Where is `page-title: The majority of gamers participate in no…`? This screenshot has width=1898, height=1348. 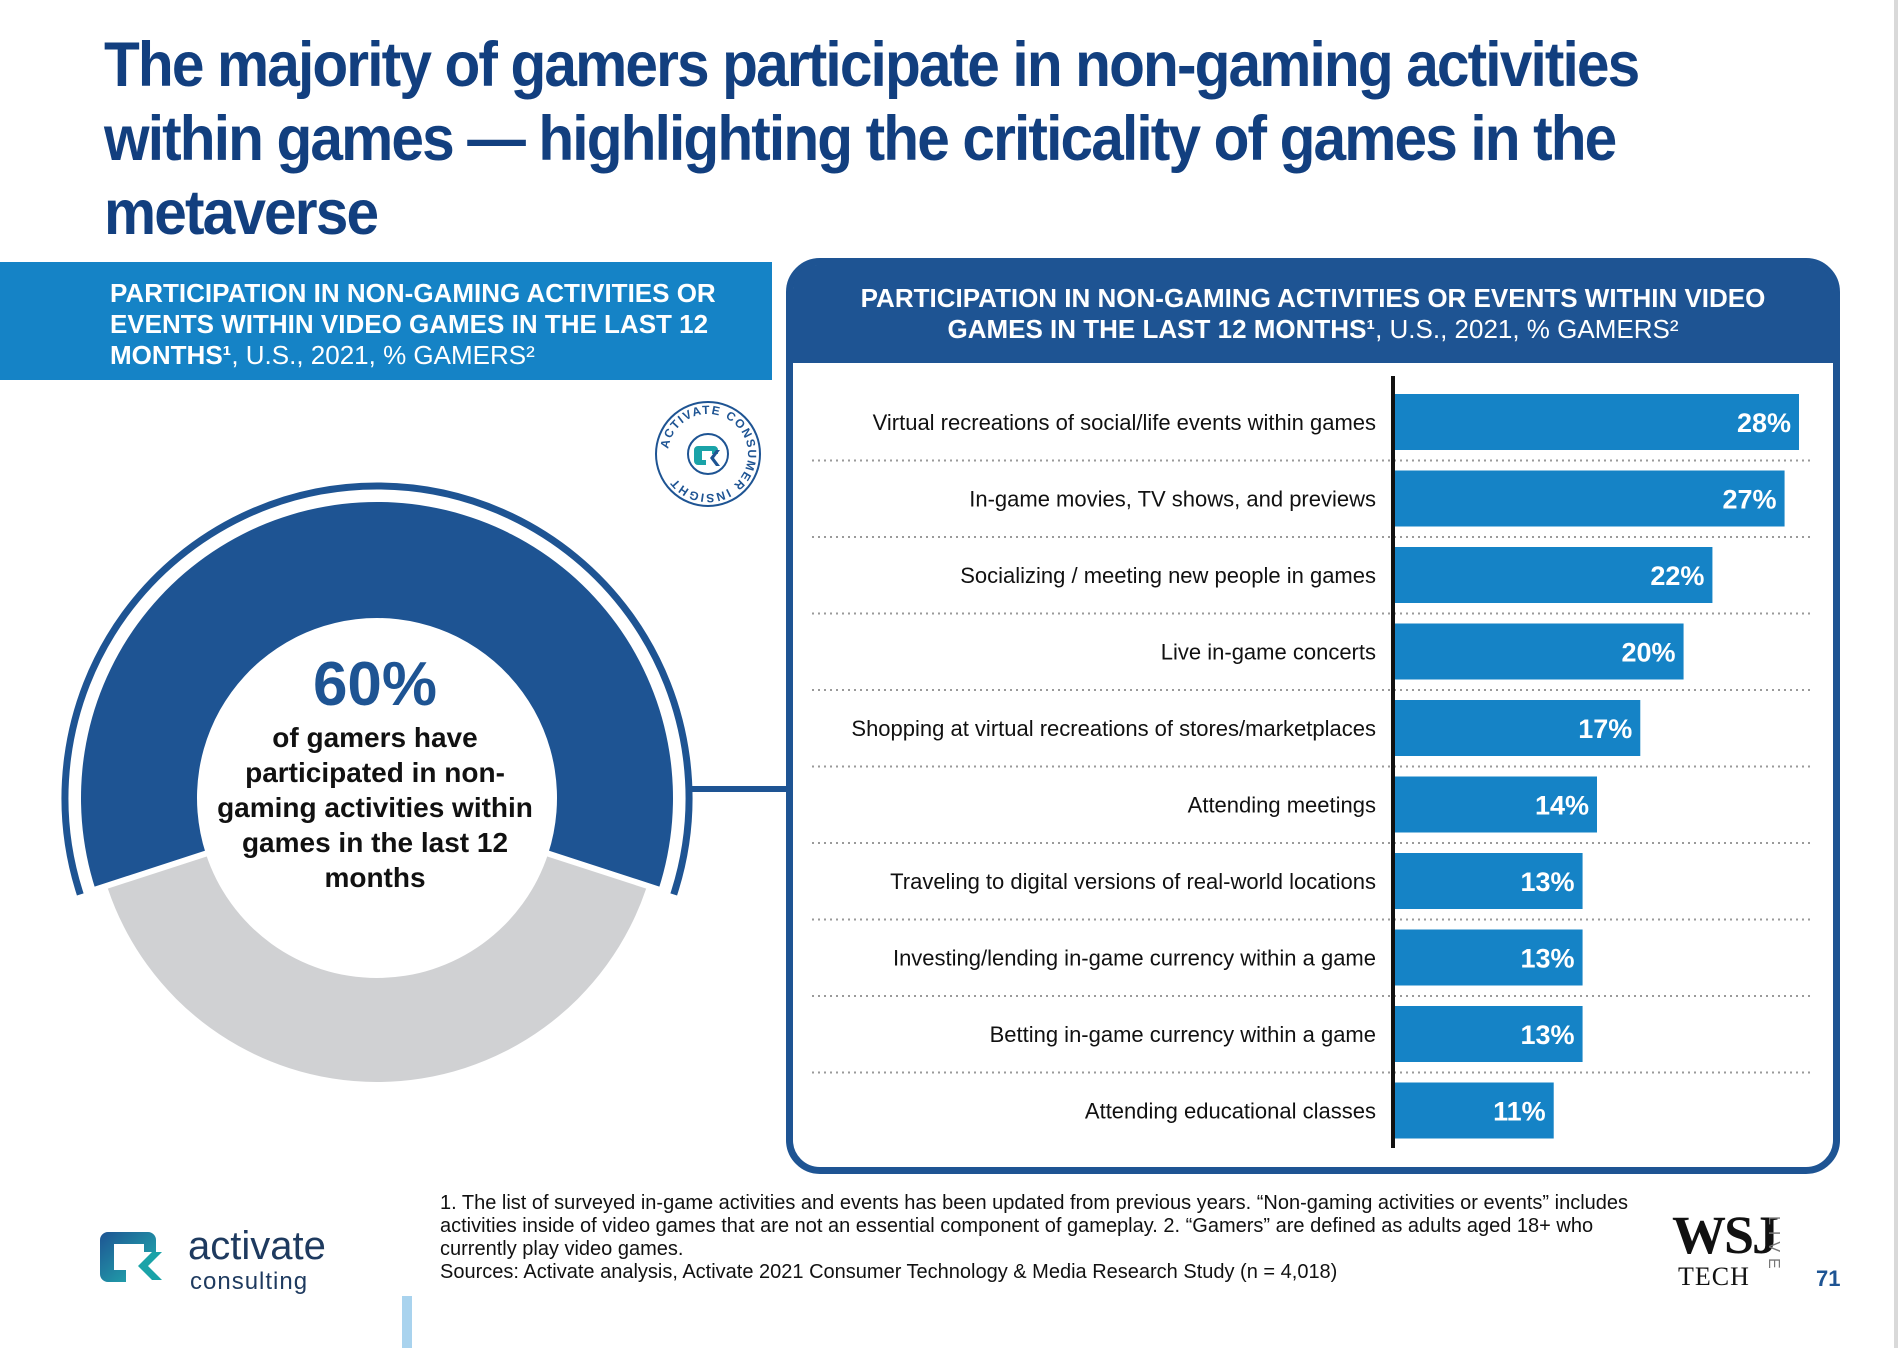
page-title: The majority of gamers participate in no… is located at coordinates (872, 139).